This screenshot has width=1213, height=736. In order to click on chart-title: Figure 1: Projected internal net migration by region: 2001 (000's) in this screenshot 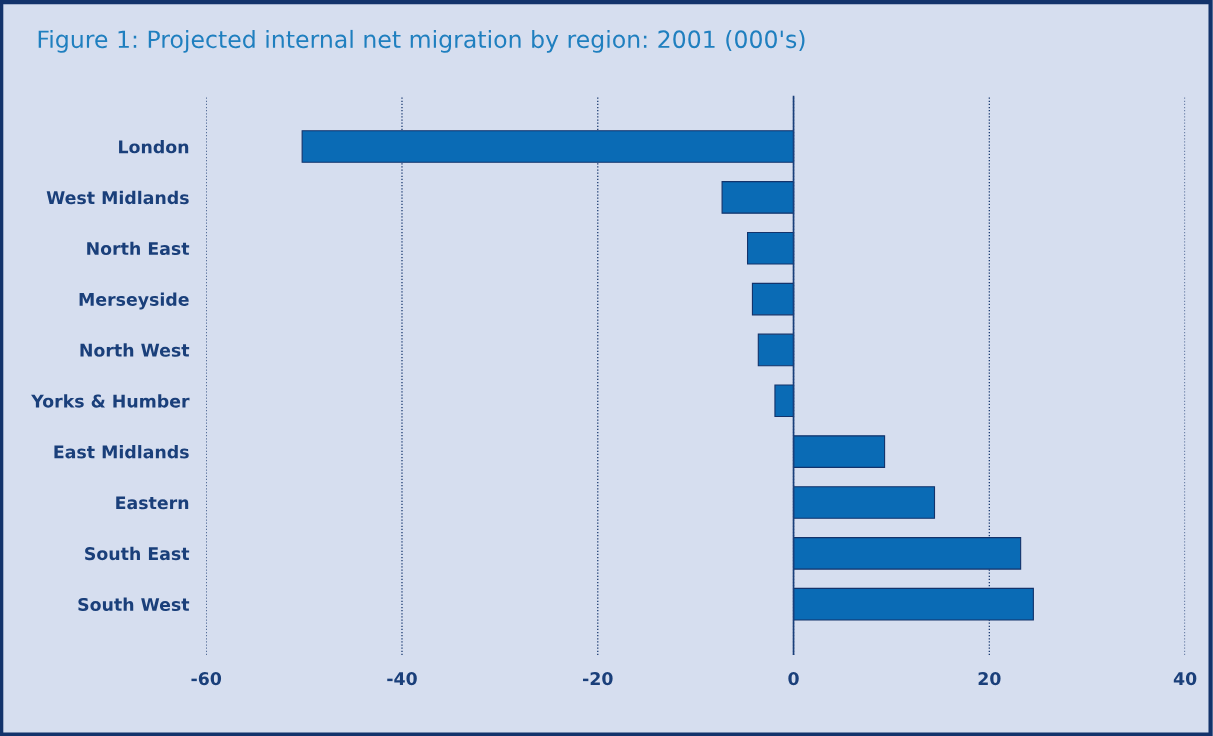, I will do `click(421, 41)`.